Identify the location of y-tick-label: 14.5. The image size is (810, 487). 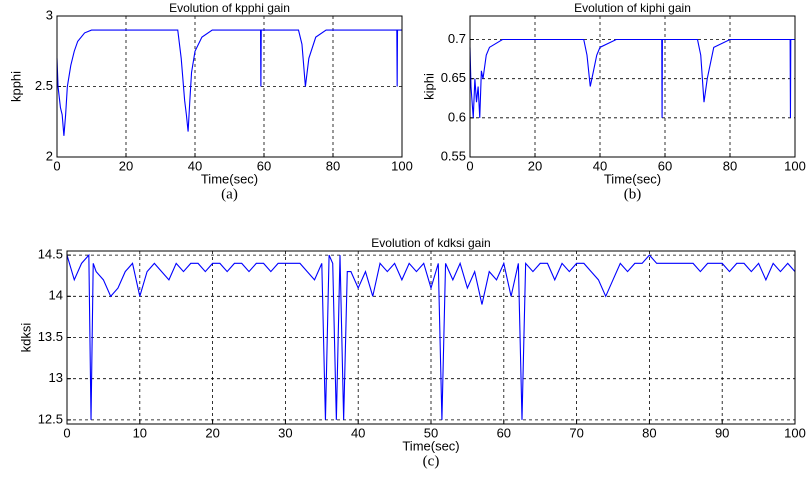
(50, 254).